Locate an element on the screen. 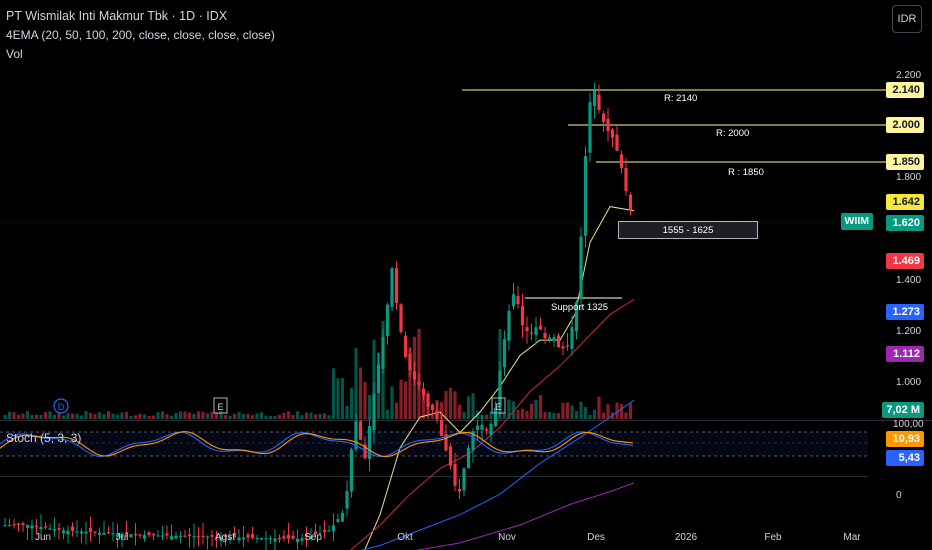 The width and height of the screenshot is (932, 550). price-badge-r2000: 2.000 is located at coordinates (905, 125).